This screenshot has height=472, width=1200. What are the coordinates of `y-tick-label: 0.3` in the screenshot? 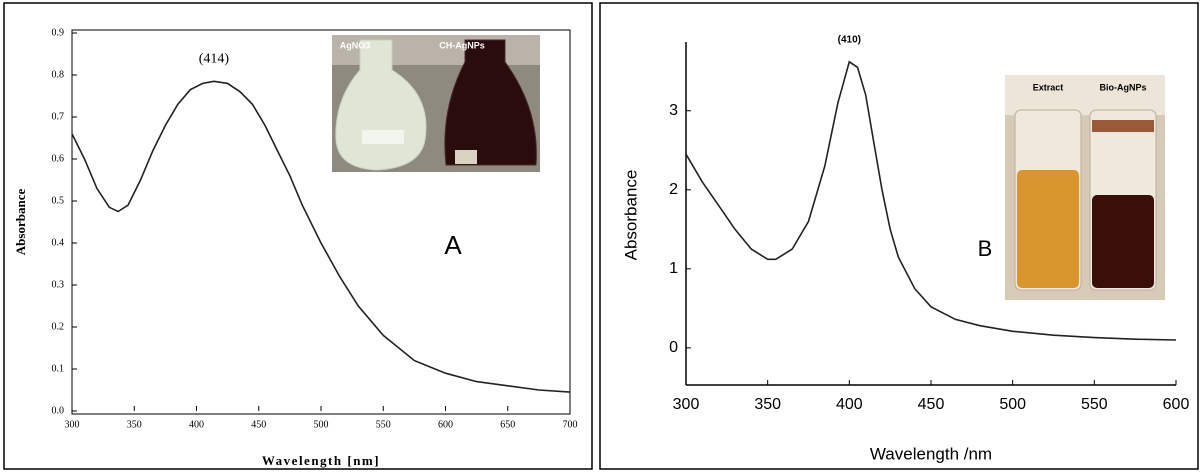 It's located at (58, 284).